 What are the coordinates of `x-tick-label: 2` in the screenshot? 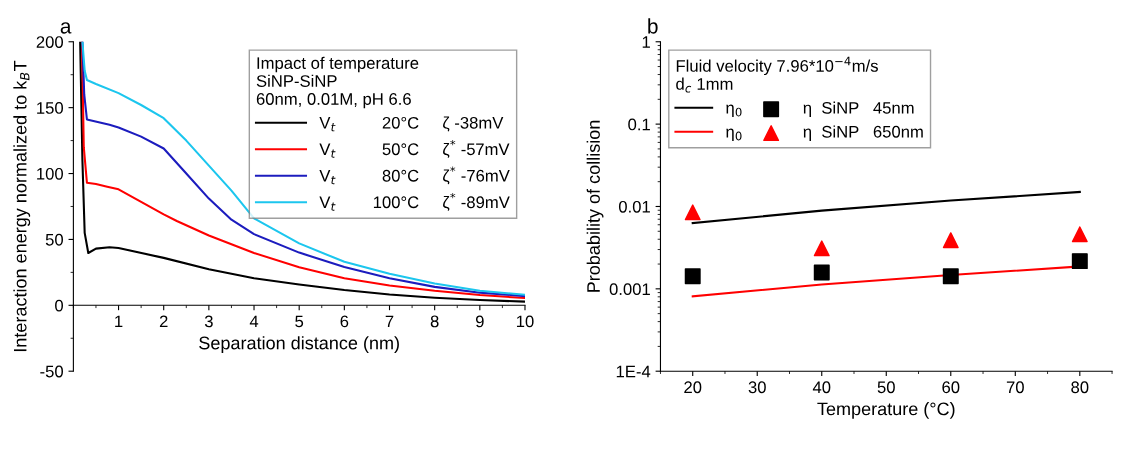 It's located at (163, 321).